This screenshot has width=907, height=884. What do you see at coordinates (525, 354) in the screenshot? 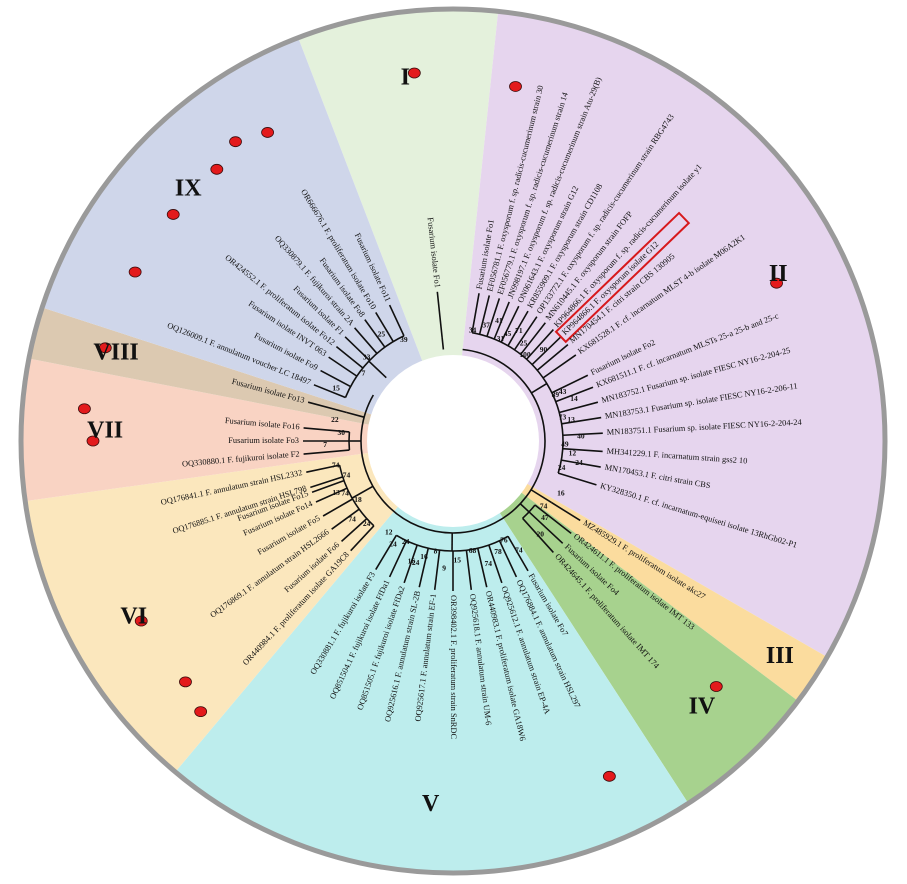
I see `bootstrap-value: 100` at bounding box center [525, 354].